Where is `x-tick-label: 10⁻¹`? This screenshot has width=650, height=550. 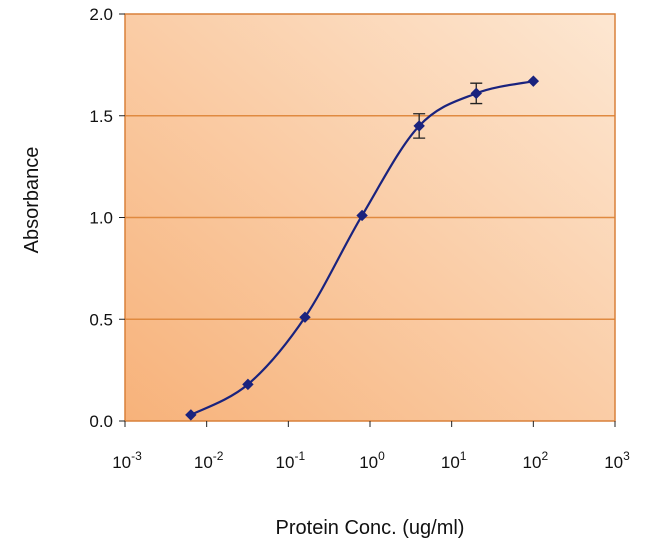 x-tick-label: 10⁻¹ is located at coordinates (291, 460).